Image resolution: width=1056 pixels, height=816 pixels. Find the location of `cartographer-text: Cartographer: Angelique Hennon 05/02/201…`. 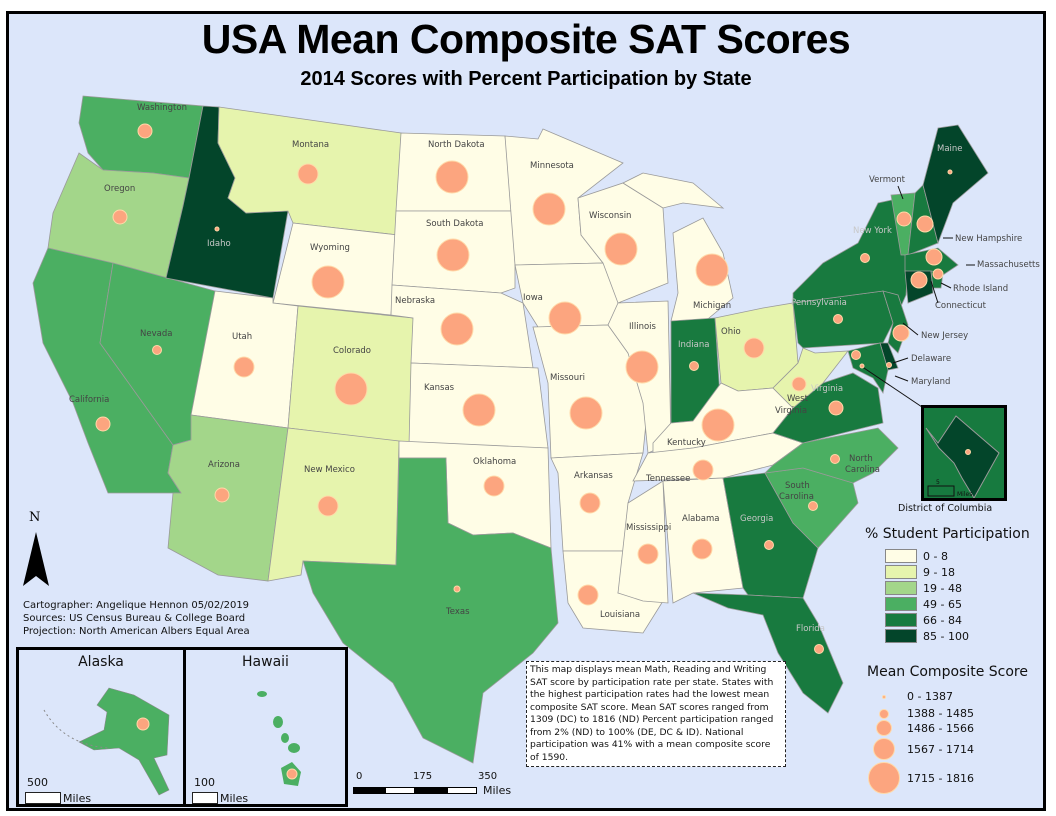

cartographer-text: Cartographer: Angelique Hennon 05/02/201… is located at coordinates (136, 605).